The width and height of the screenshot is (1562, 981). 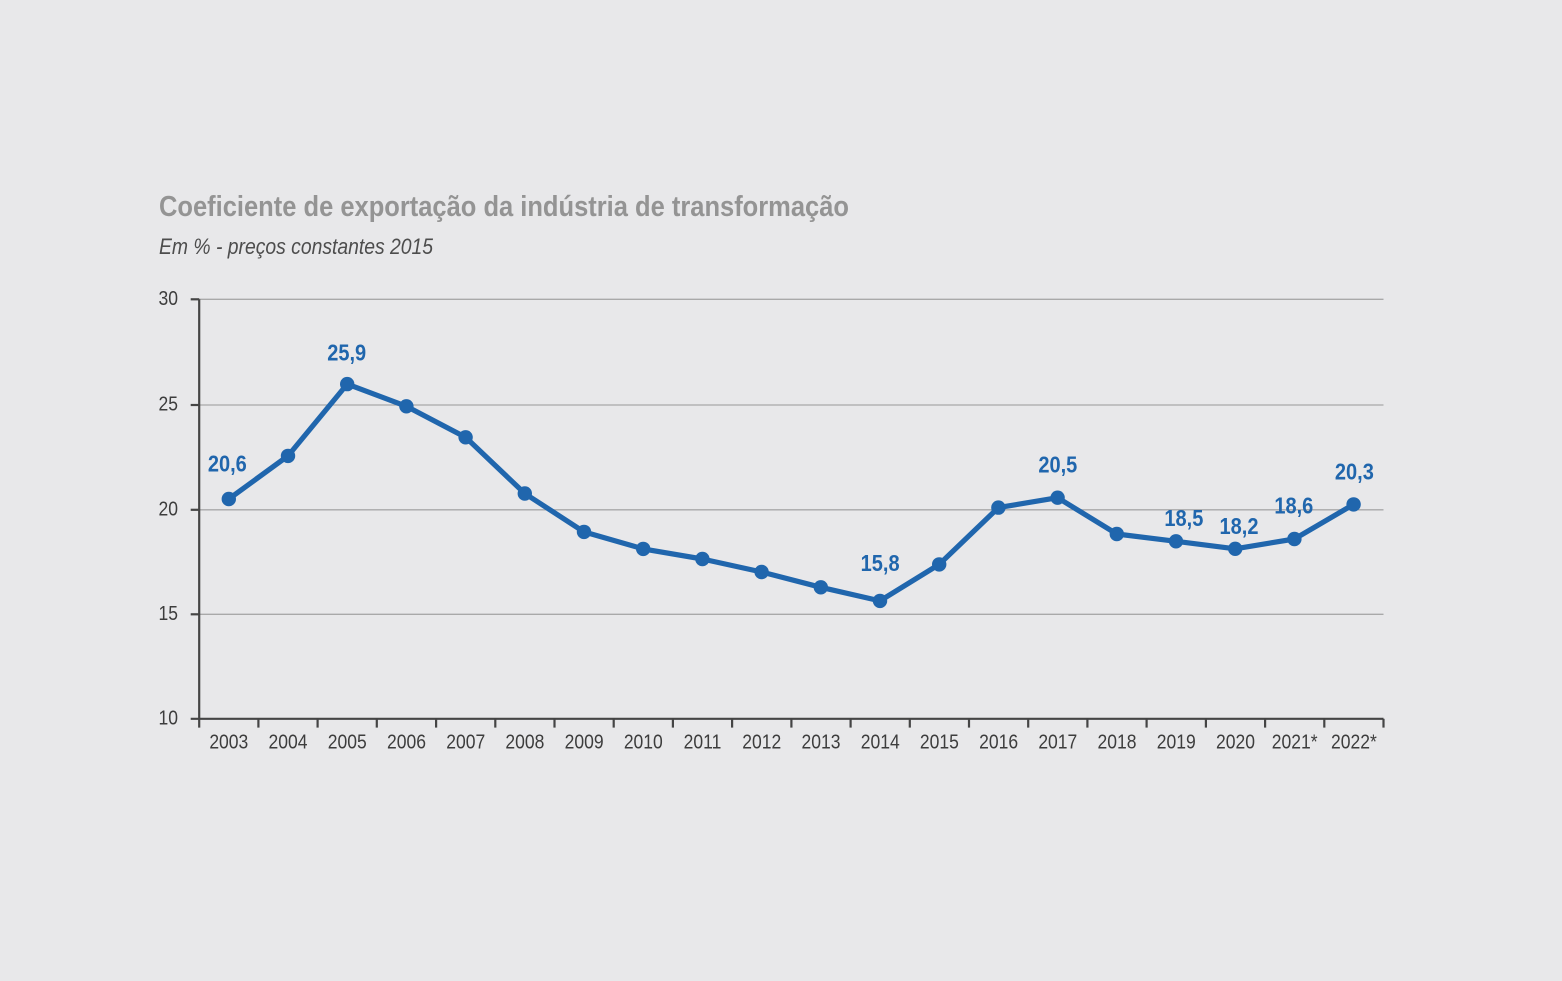 I want to click on svg-text: 20, so click(x=168, y=509).